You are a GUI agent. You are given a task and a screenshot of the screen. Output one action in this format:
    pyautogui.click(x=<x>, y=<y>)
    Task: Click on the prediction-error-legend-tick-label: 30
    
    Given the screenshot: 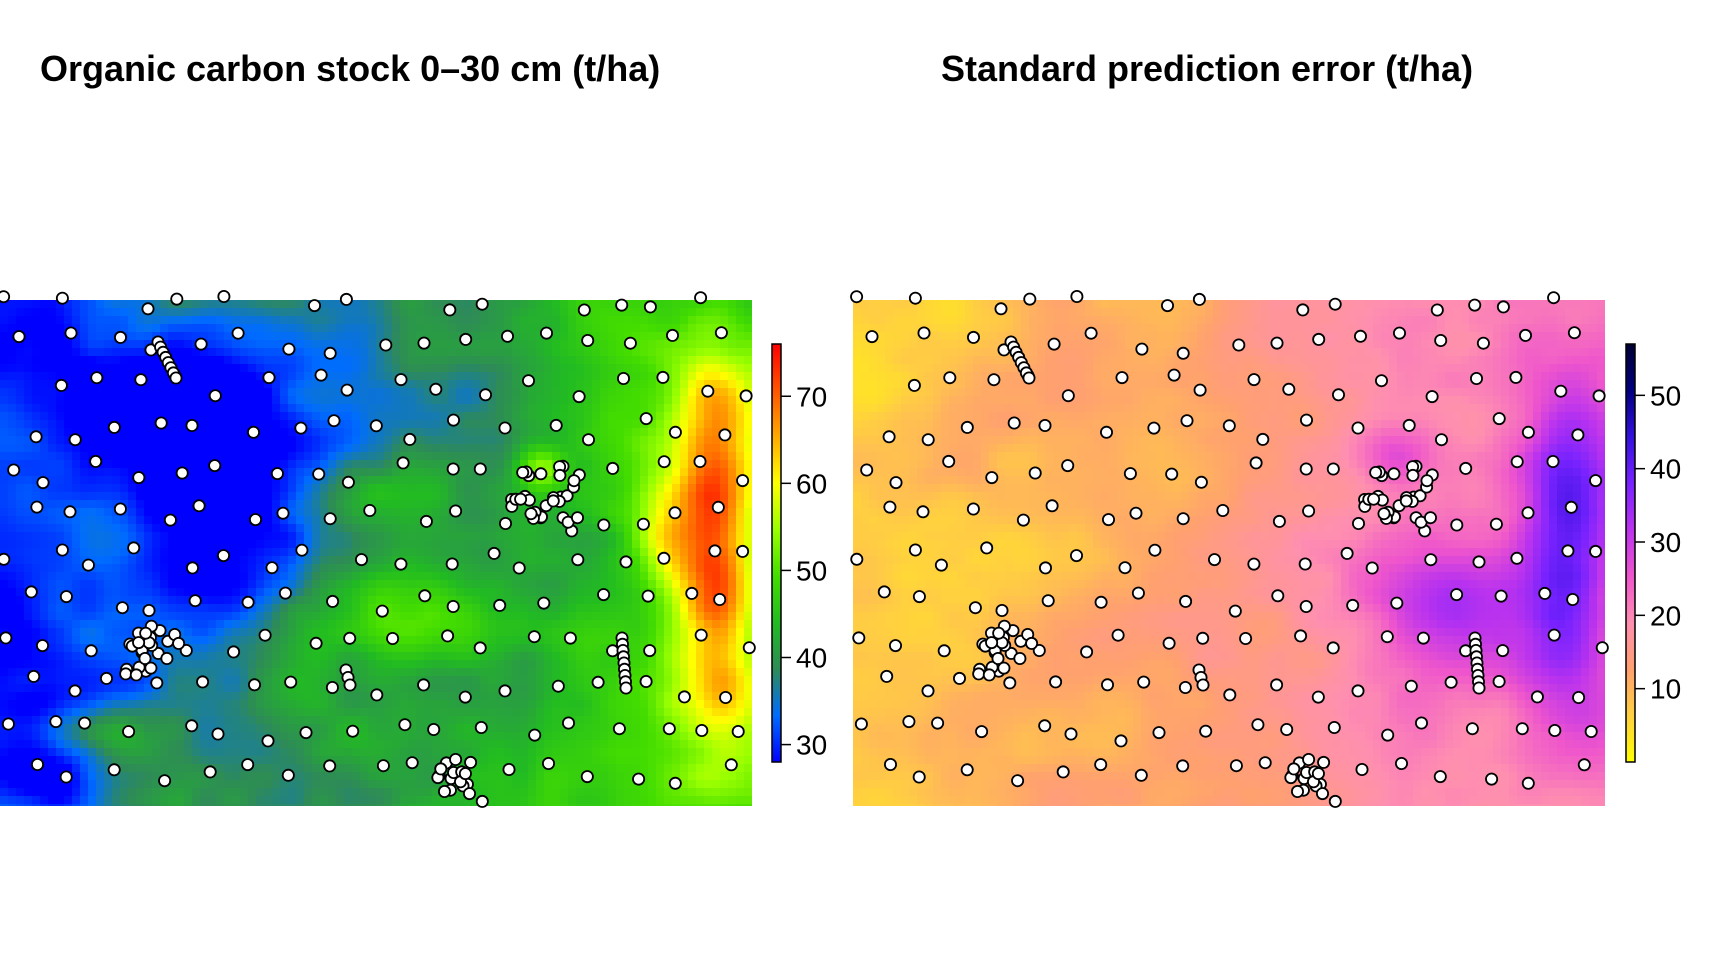 What is the action you would take?
    pyautogui.click(x=1665, y=542)
    